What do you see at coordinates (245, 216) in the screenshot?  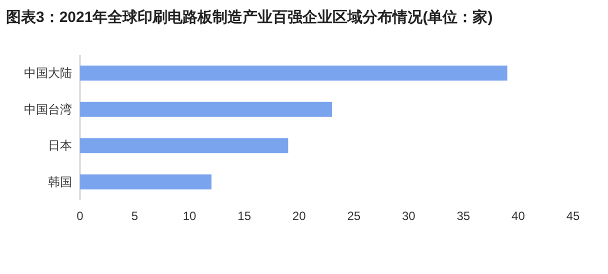 I see `x-tick-label: 15` at bounding box center [245, 216].